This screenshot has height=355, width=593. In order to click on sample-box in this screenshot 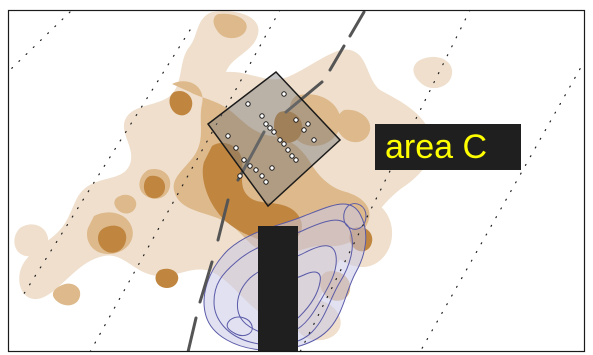, I will do `click(274, 139)`.